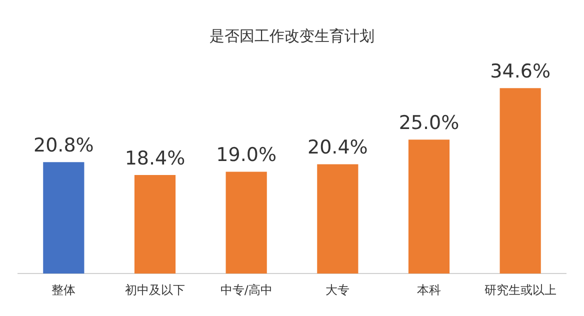 The height and width of the screenshot is (316, 584). What do you see at coordinates (63, 145) in the screenshot?
I see `data-label: 20.8%` at bounding box center [63, 145].